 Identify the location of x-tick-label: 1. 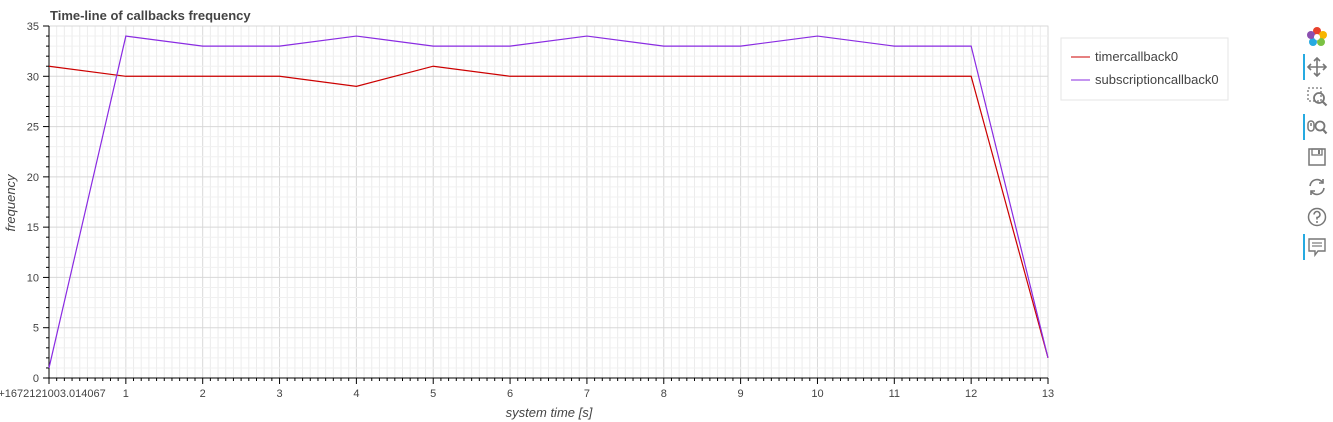
(126, 394).